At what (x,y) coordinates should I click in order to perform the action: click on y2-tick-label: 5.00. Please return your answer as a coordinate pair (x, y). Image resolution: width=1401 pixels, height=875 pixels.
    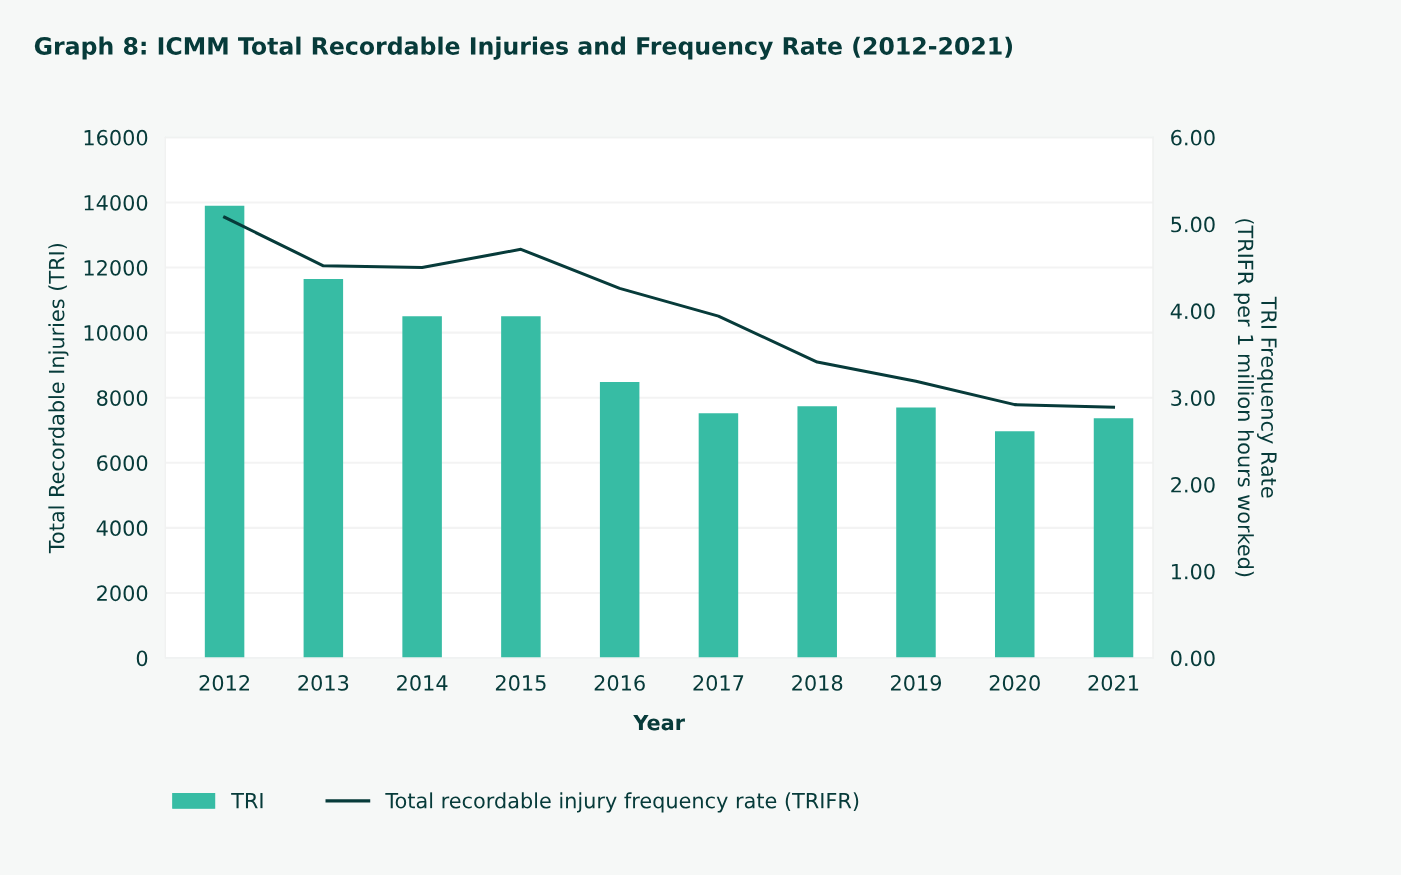
    Looking at the image, I should click on (1193, 224).